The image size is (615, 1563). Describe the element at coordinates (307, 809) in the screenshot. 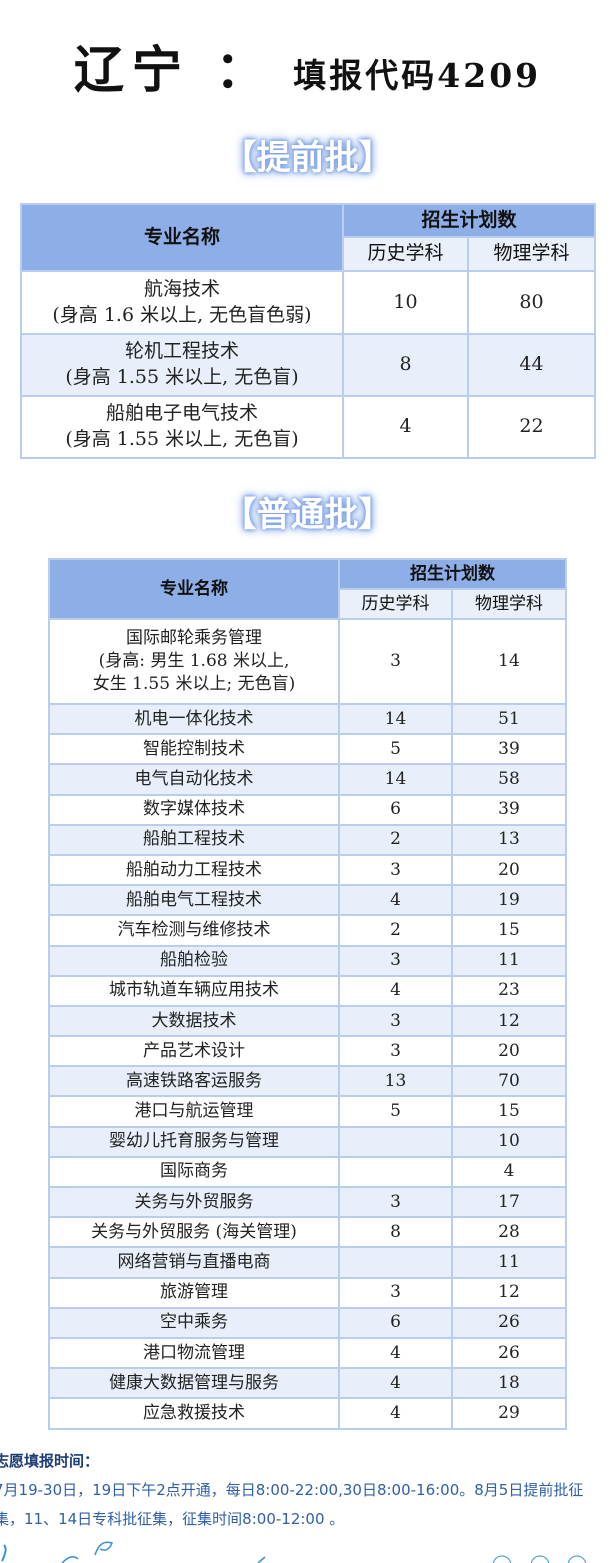

I see `table-row: 数字媒体技术 6 39` at that location.